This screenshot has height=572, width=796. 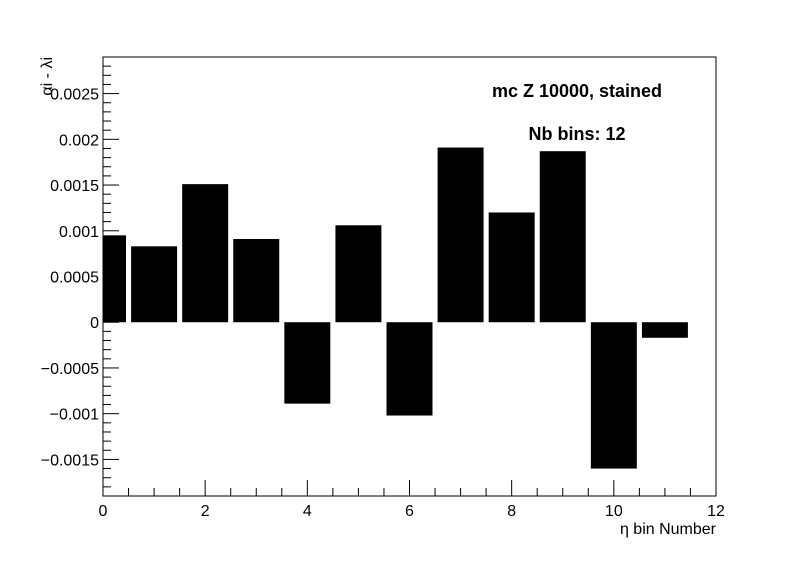 I want to click on x-axis-title: η bin Number, so click(x=668, y=529).